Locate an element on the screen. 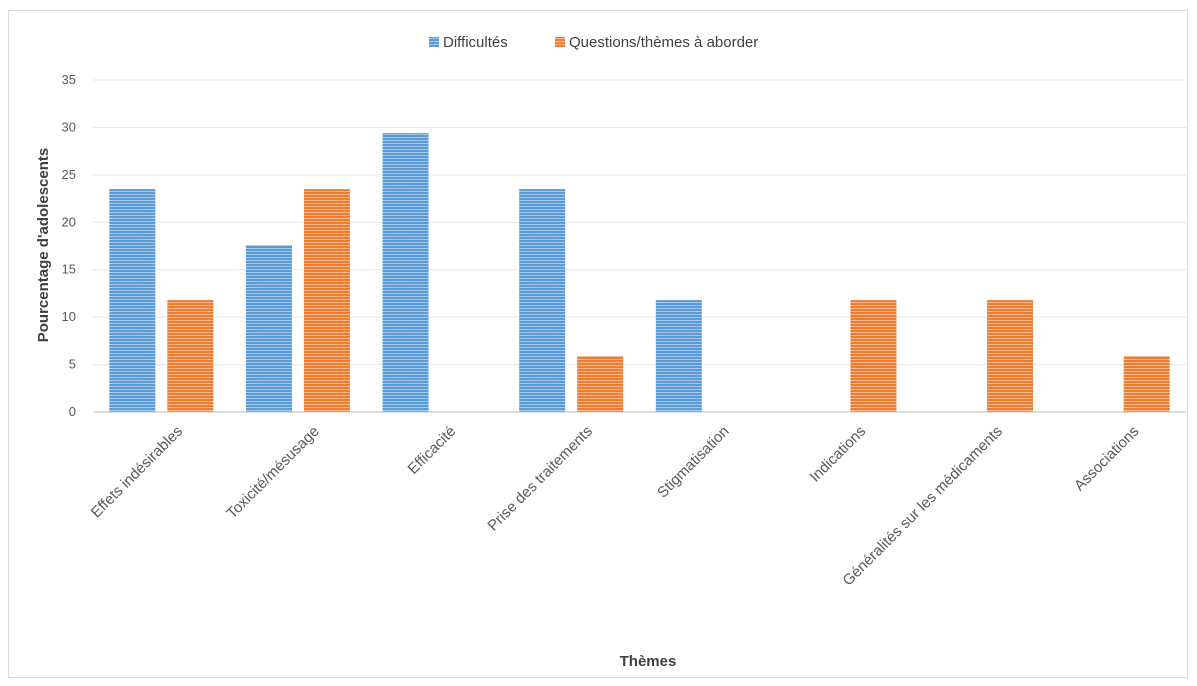 The image size is (1197, 686). y-tick-label: 20 is located at coordinates (69, 221).